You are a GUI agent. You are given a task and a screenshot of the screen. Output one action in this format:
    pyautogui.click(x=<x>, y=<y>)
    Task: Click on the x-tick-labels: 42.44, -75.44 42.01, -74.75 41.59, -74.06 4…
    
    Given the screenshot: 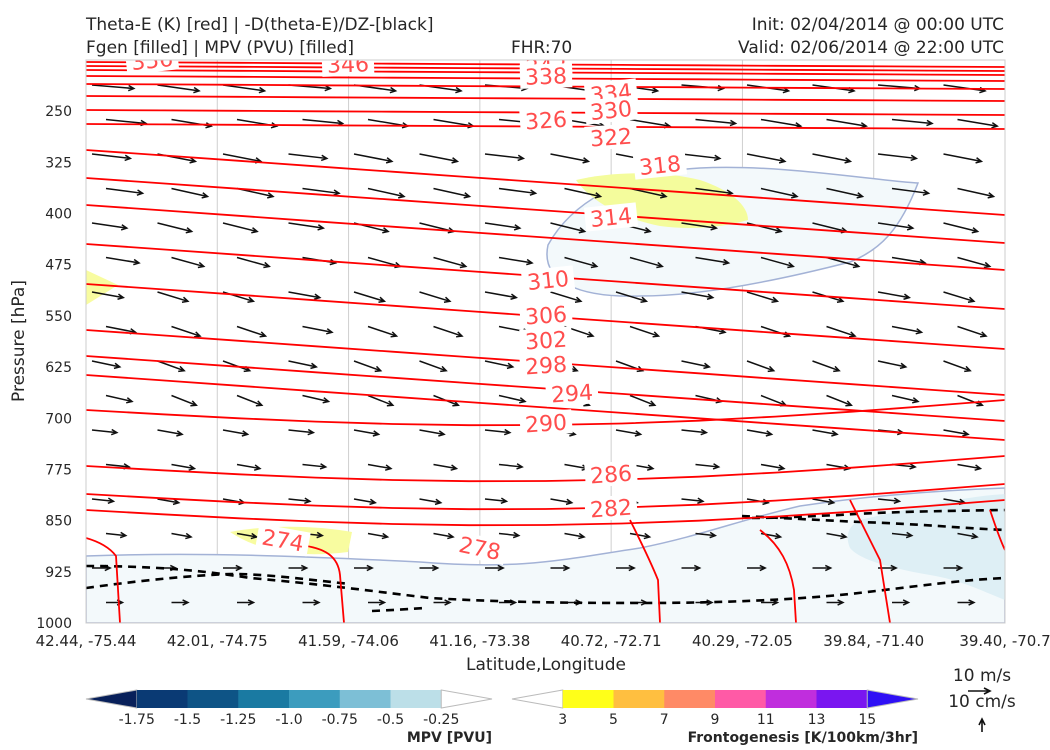 What is the action you would take?
    pyautogui.click(x=543, y=641)
    